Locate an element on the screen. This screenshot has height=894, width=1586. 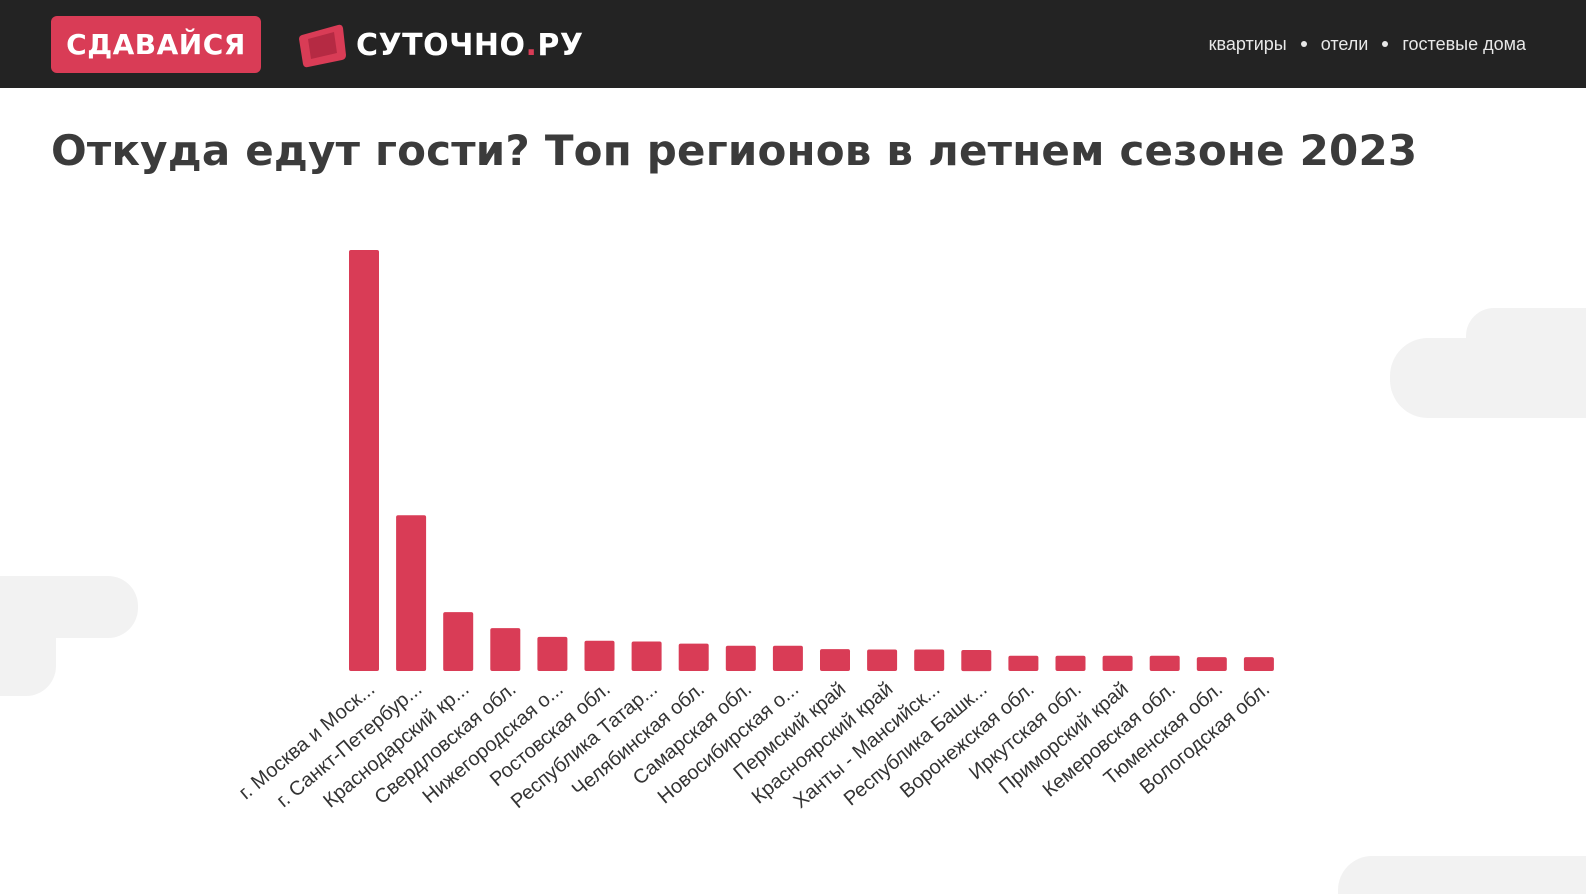
nav-item-apartments: квартиры is located at coordinates (1247, 43).